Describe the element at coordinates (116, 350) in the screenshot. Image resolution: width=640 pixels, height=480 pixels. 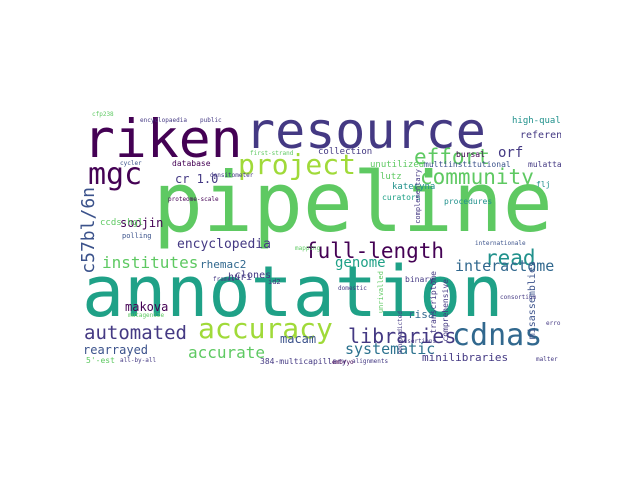
I see `word-rearrayed: rearrayed` at that location.